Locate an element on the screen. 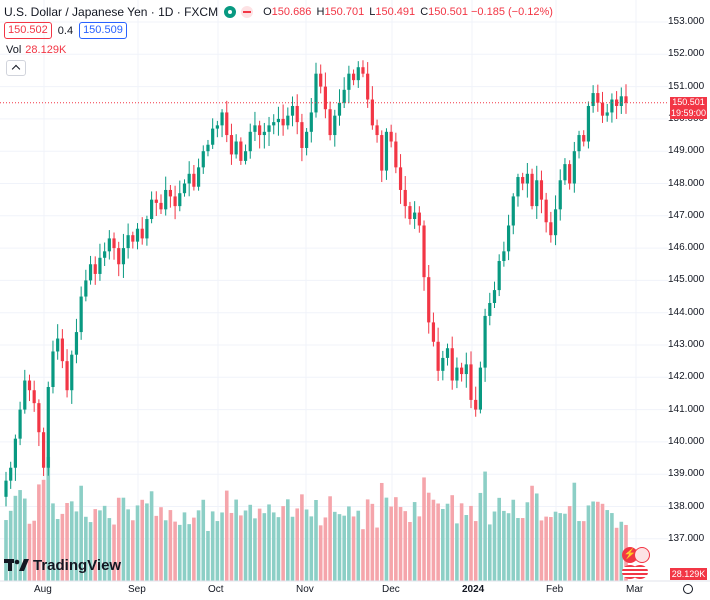 The width and height of the screenshot is (710, 600). sell-button: 150.502 is located at coordinates (28, 30).